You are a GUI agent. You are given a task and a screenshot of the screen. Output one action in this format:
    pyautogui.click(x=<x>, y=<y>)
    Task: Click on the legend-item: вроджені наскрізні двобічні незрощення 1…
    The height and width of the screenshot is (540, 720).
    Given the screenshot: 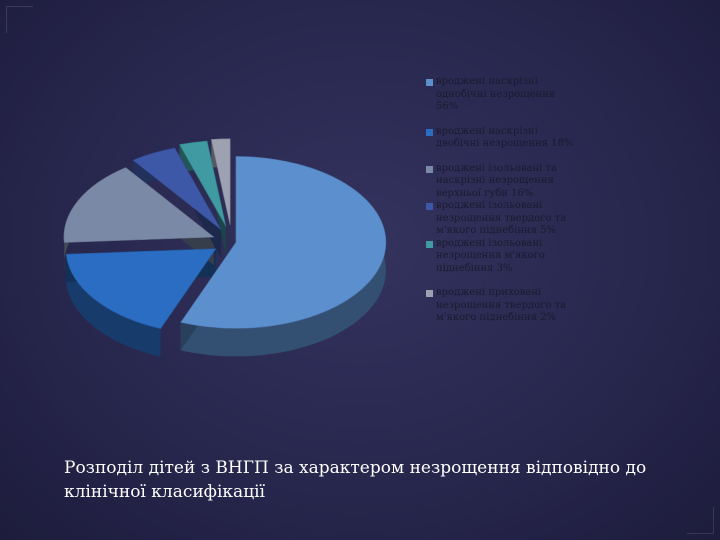 What is the action you would take?
    pyautogui.click(x=501, y=138)
    